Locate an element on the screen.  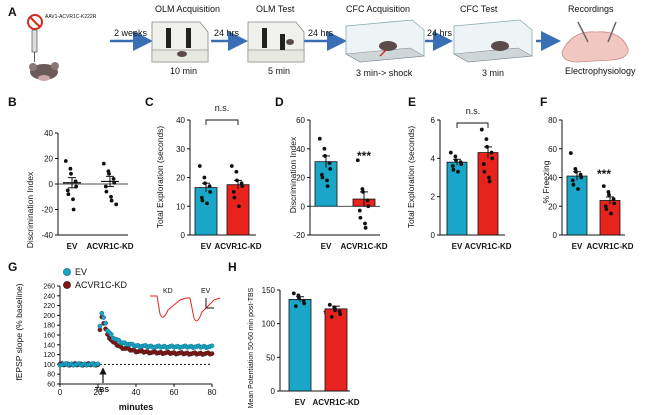
step-title: CFC Test is located at coordinates (479, 9).